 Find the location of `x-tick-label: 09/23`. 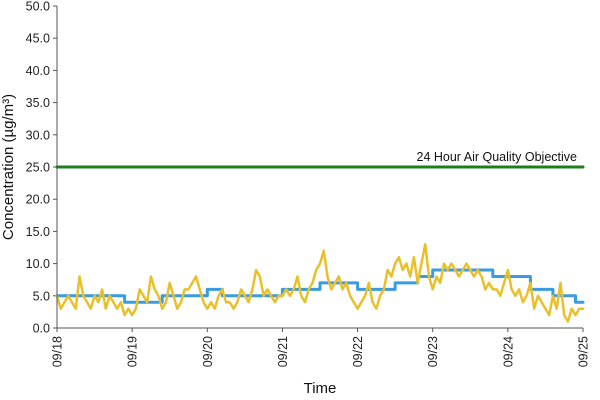

x-tick-label: 09/23 is located at coordinates (433, 351).